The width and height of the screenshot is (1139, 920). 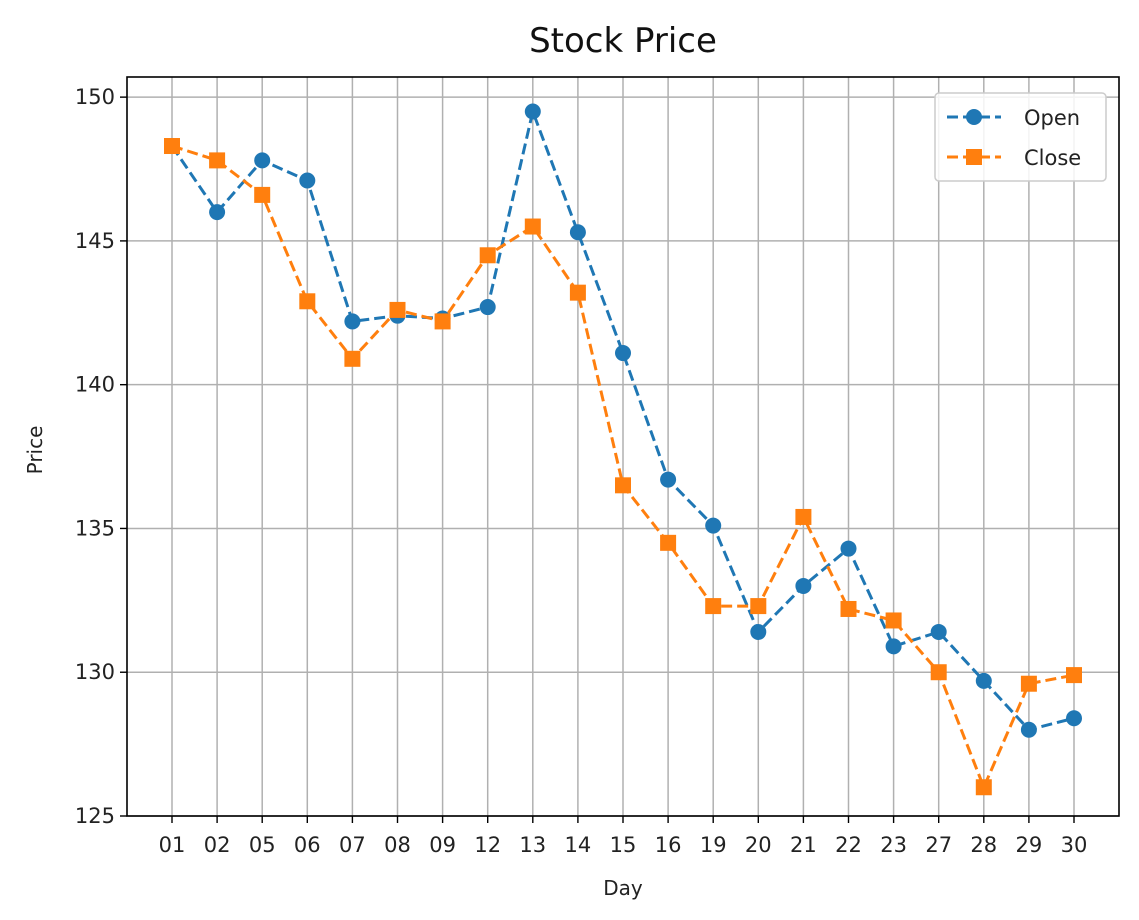 I want to click on x-tick-label: 23, so click(x=893, y=845).